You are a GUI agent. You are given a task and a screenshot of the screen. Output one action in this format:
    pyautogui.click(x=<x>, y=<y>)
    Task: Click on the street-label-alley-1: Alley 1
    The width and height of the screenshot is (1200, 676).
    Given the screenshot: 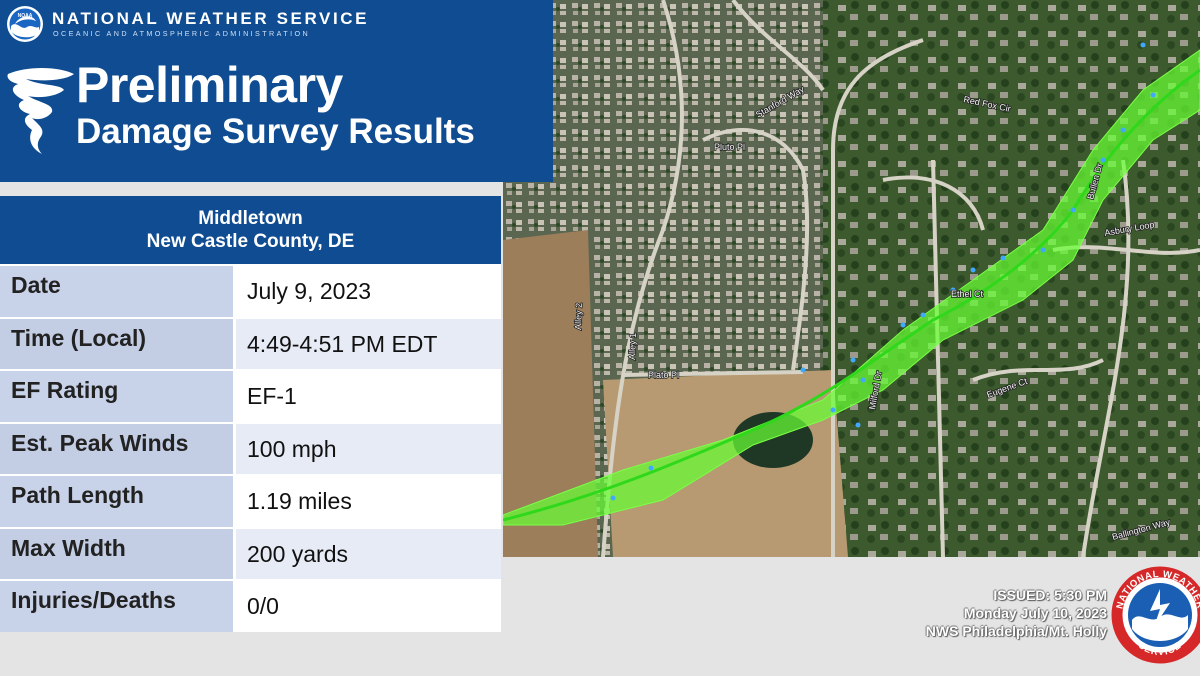 What is the action you would take?
    pyautogui.click(x=632, y=346)
    